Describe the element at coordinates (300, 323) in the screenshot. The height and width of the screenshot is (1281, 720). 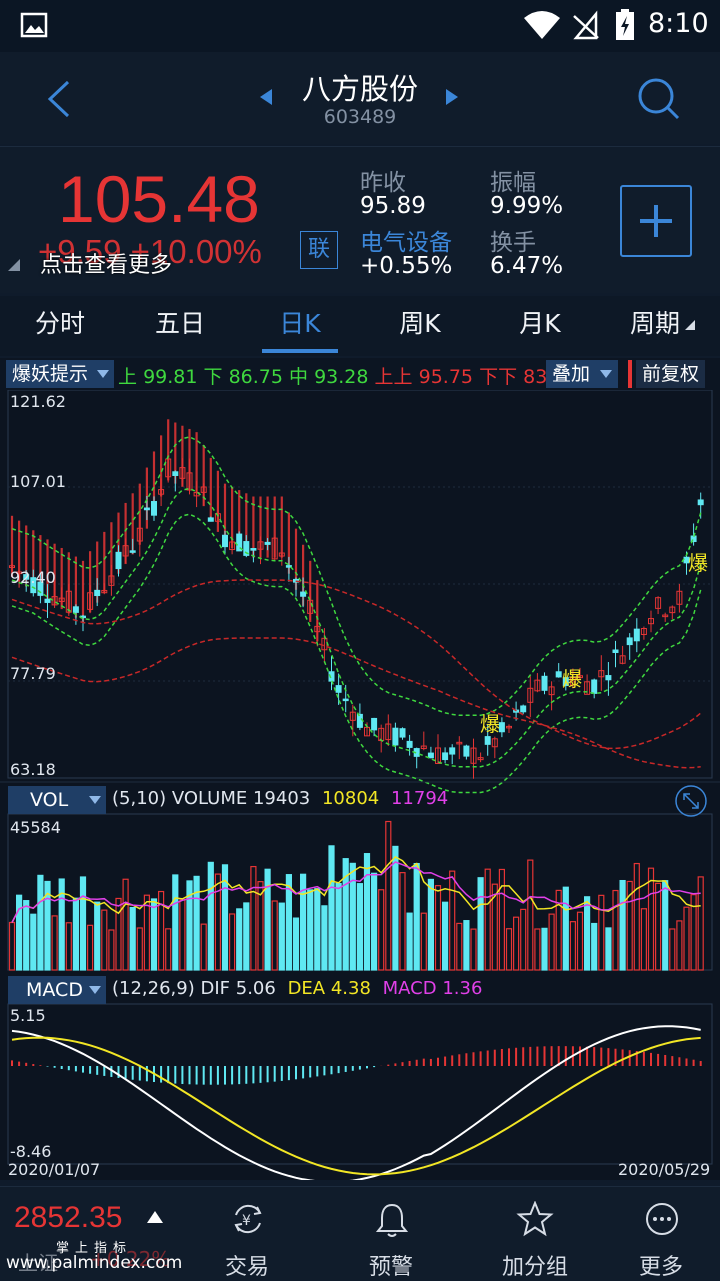
I see `tab-daily-k: 日K` at that location.